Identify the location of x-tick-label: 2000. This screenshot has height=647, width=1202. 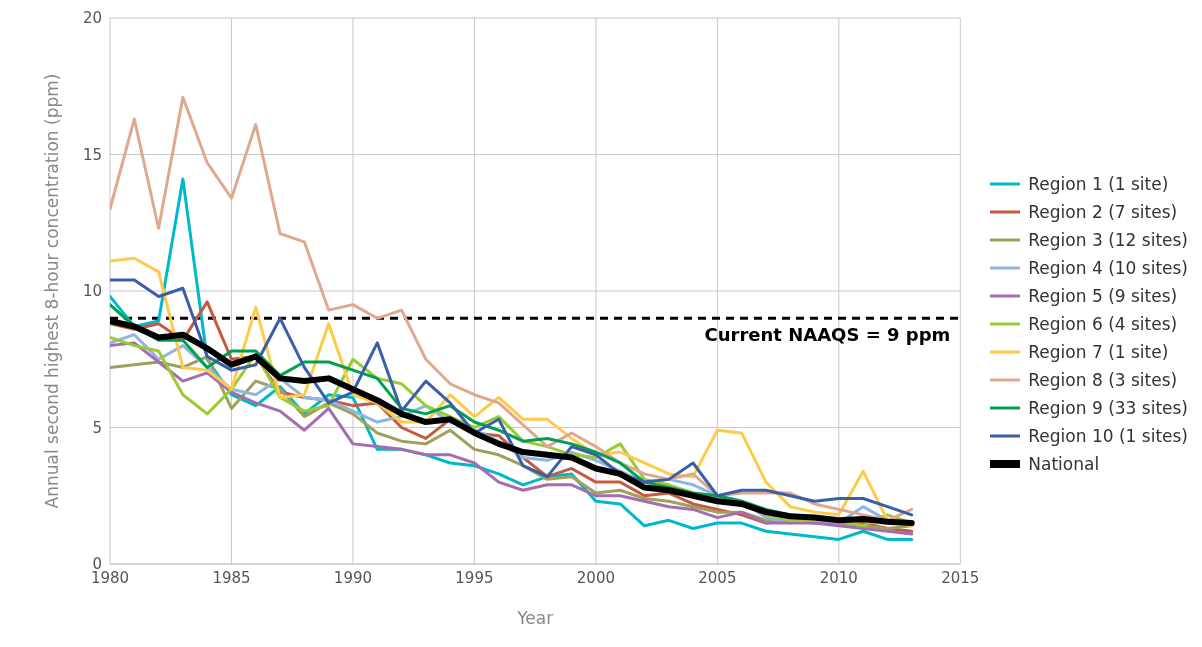
(595, 577).